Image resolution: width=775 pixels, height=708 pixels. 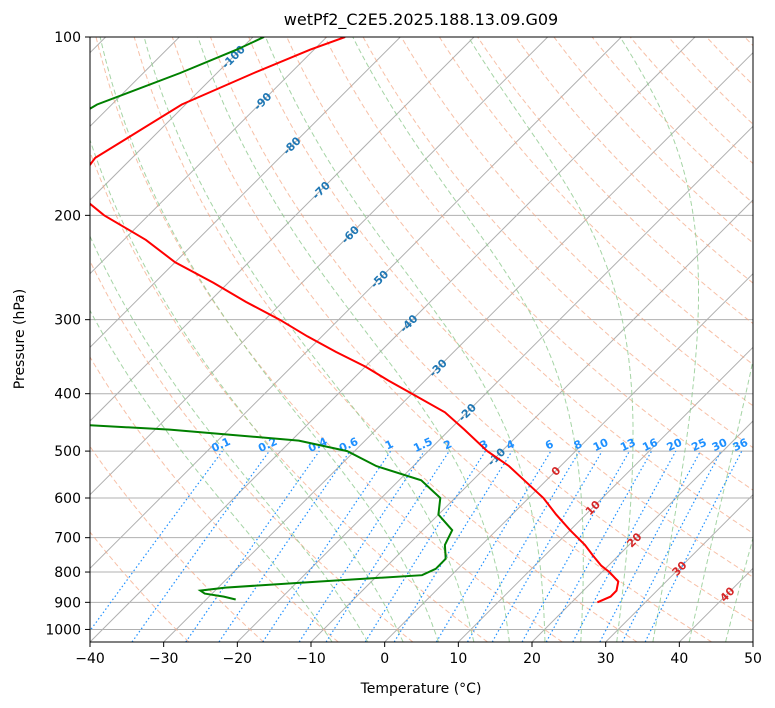 I want to click on y-tick-label: 100, so click(x=67, y=38).